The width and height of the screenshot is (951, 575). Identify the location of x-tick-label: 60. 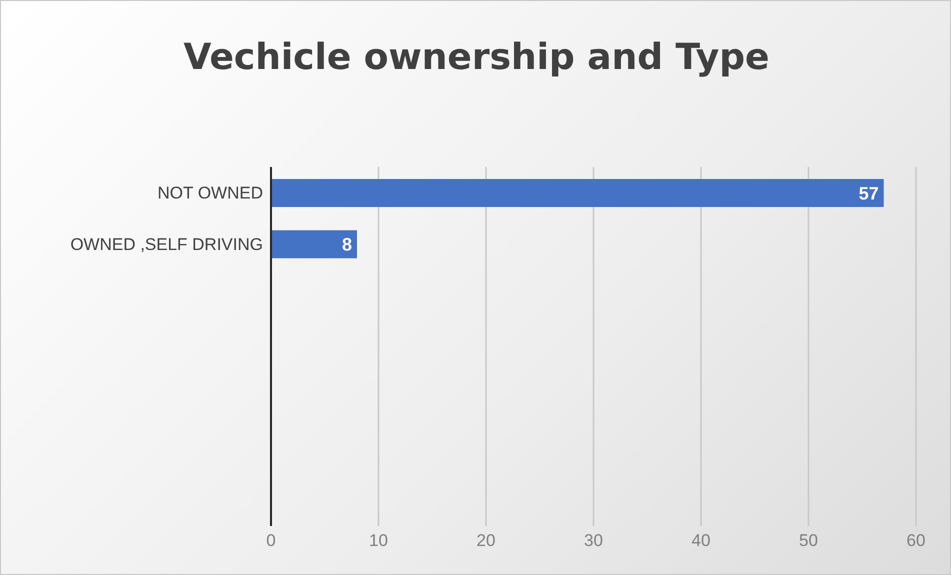
(916, 540).